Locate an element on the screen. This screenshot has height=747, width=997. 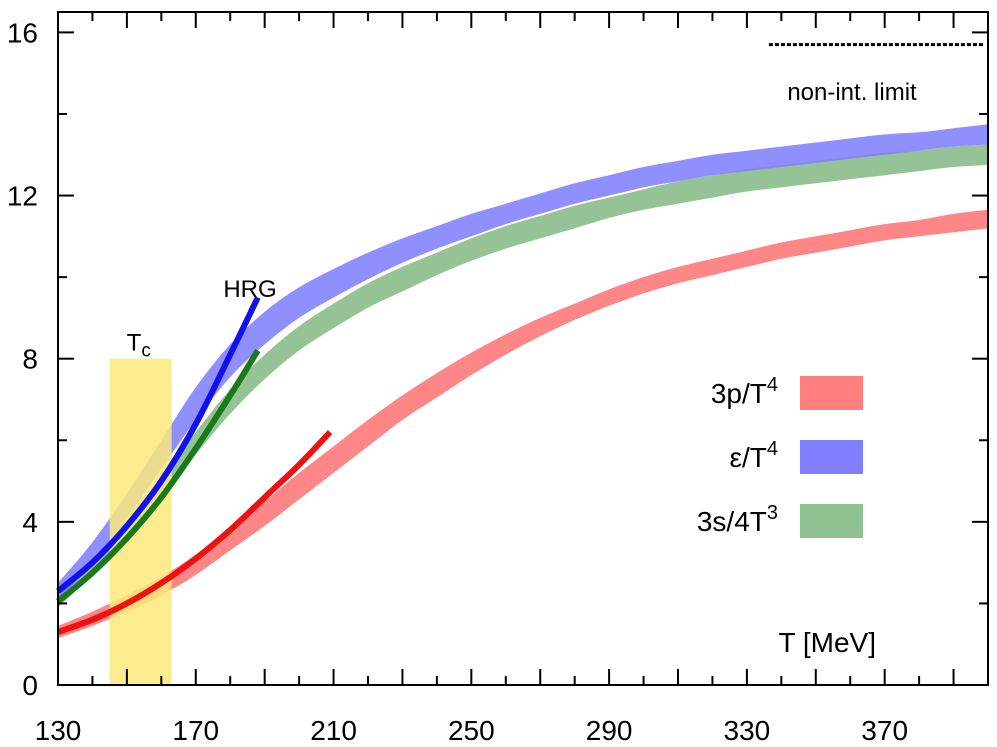
y-tick-label: 4 is located at coordinates (30, 522).